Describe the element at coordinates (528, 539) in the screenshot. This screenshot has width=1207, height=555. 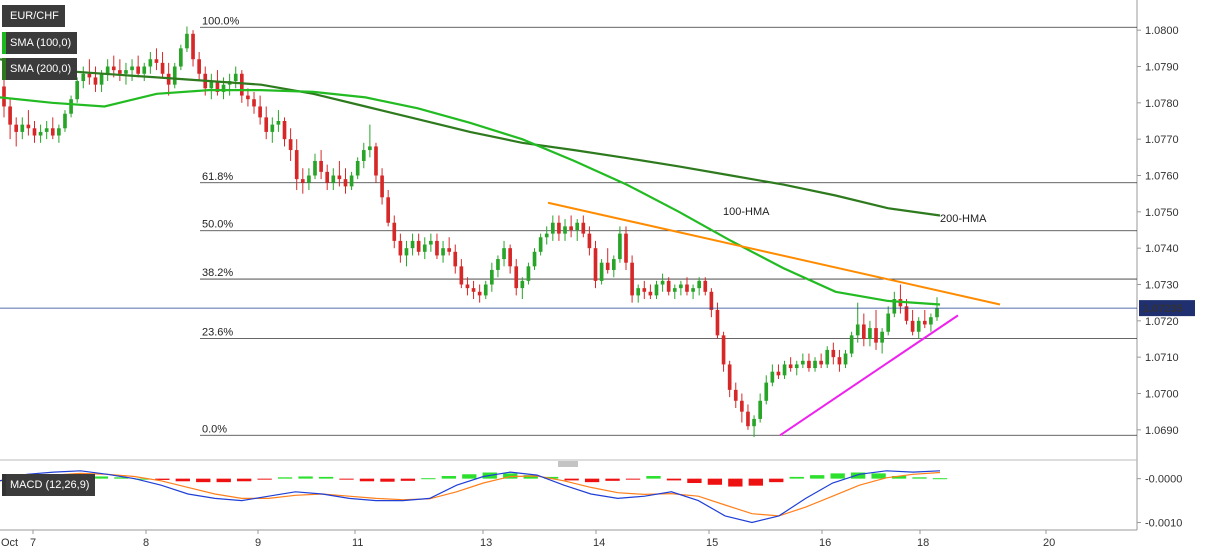
I see `x-axis: Oct 7 8 9 11 13 14 15 16 18 20` at that location.